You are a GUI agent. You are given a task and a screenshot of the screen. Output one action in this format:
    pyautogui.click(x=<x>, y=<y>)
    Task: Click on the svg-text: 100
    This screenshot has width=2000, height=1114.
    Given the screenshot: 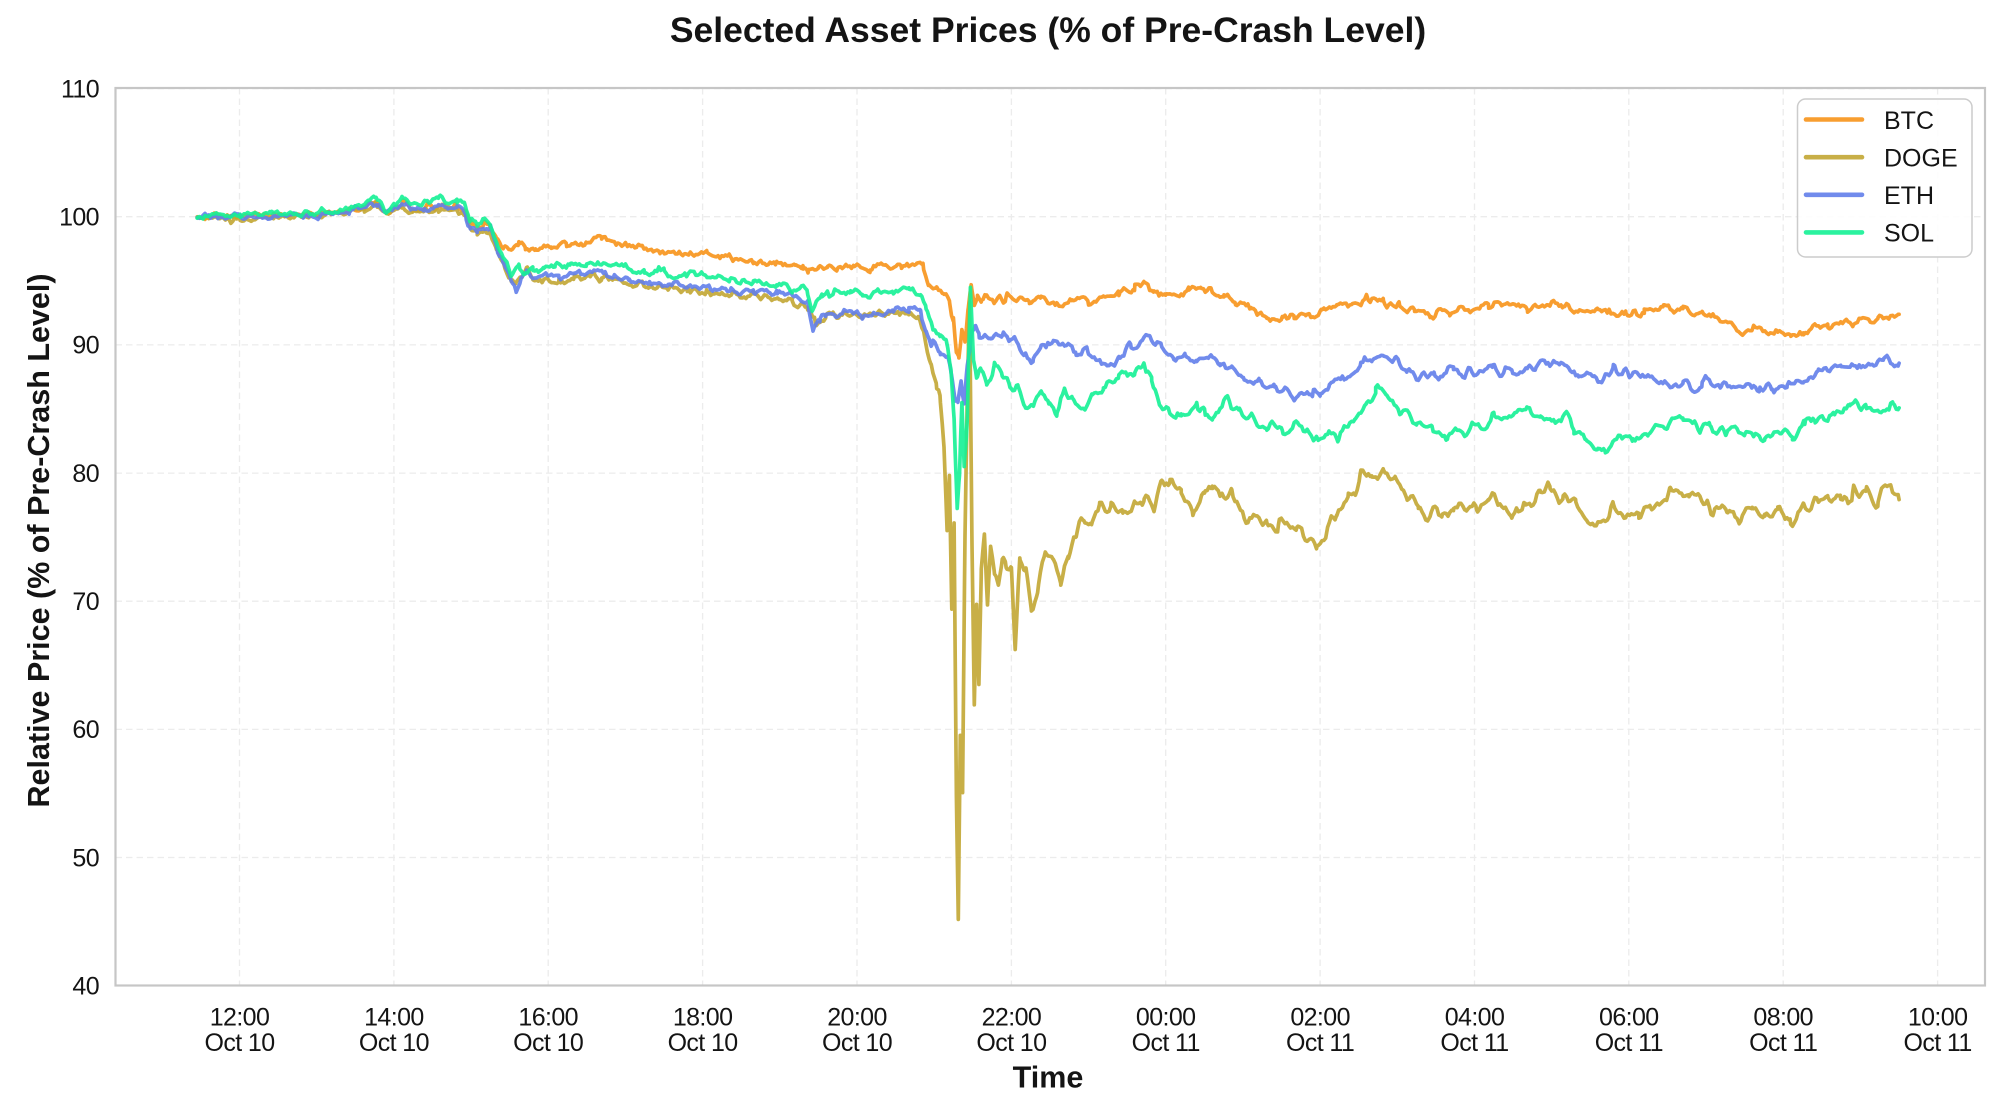 What is the action you would take?
    pyautogui.click(x=79, y=218)
    